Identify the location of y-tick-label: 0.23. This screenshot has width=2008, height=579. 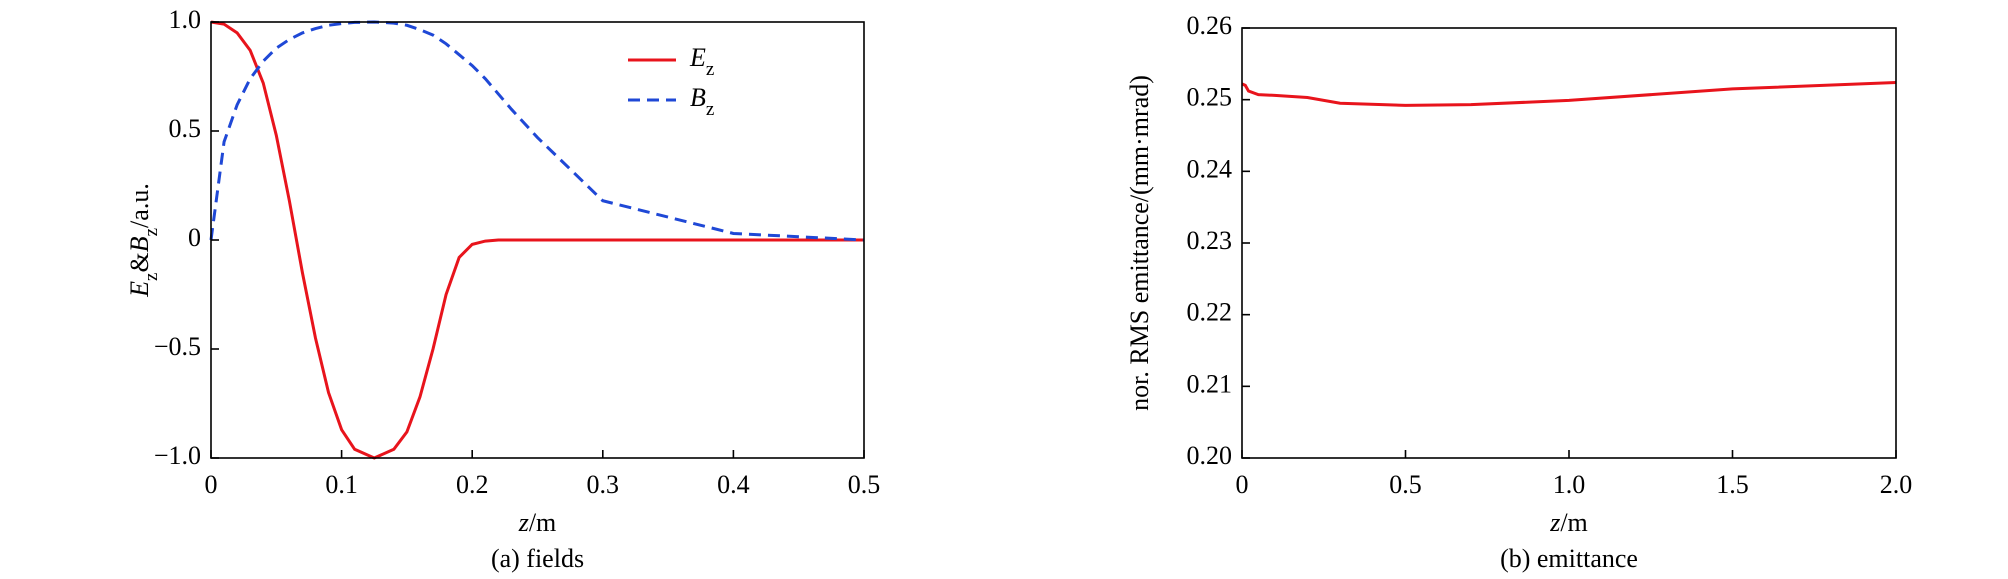
(1210, 240).